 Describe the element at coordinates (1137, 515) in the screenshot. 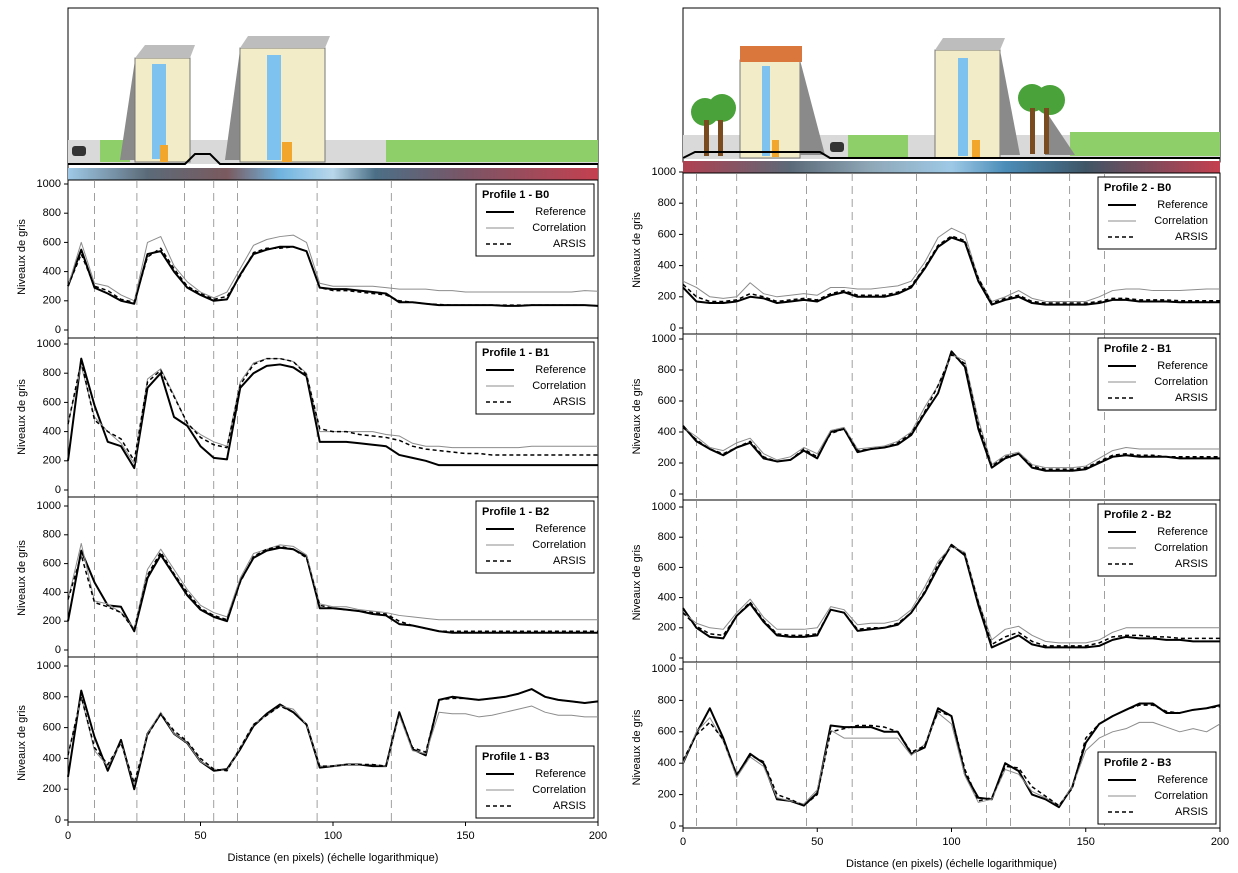

I see `legend-title: Profile 2 - B2` at that location.